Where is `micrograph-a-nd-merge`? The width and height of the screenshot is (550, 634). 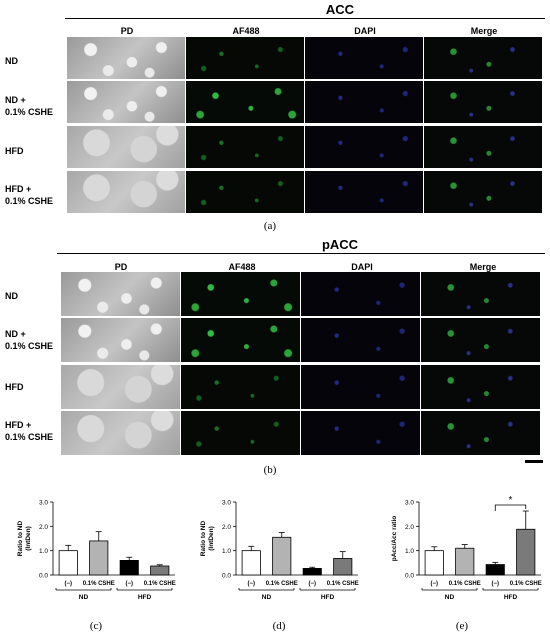
micrograph-a-nd-merge is located at coordinates (483, 58).